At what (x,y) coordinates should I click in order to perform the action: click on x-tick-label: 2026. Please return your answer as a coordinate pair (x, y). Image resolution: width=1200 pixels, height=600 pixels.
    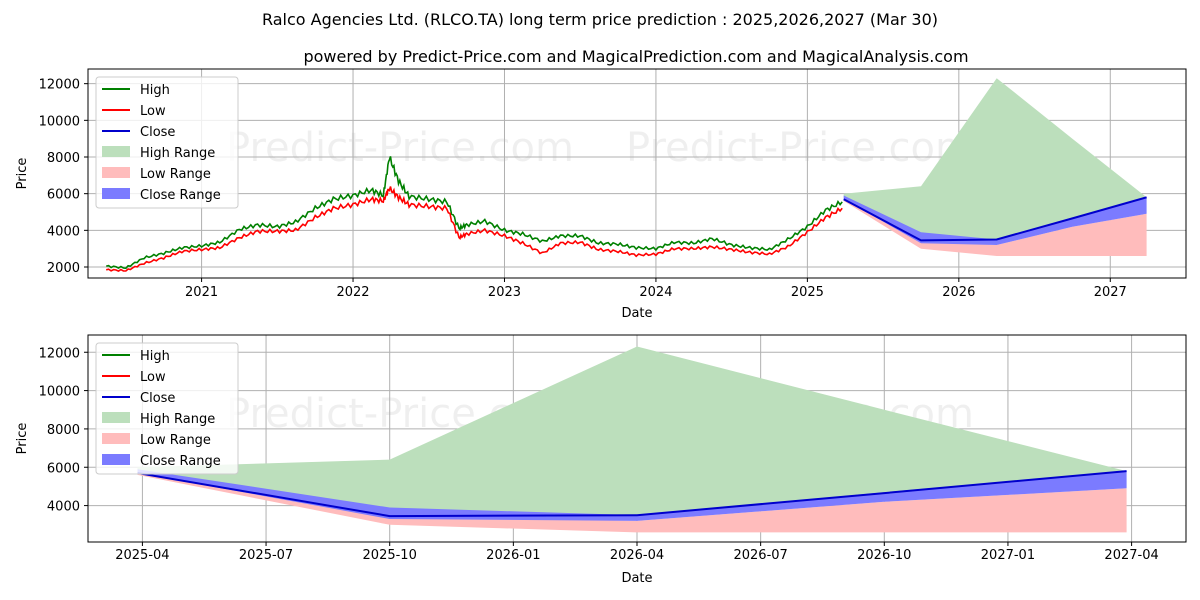
    Looking at the image, I should click on (958, 292).